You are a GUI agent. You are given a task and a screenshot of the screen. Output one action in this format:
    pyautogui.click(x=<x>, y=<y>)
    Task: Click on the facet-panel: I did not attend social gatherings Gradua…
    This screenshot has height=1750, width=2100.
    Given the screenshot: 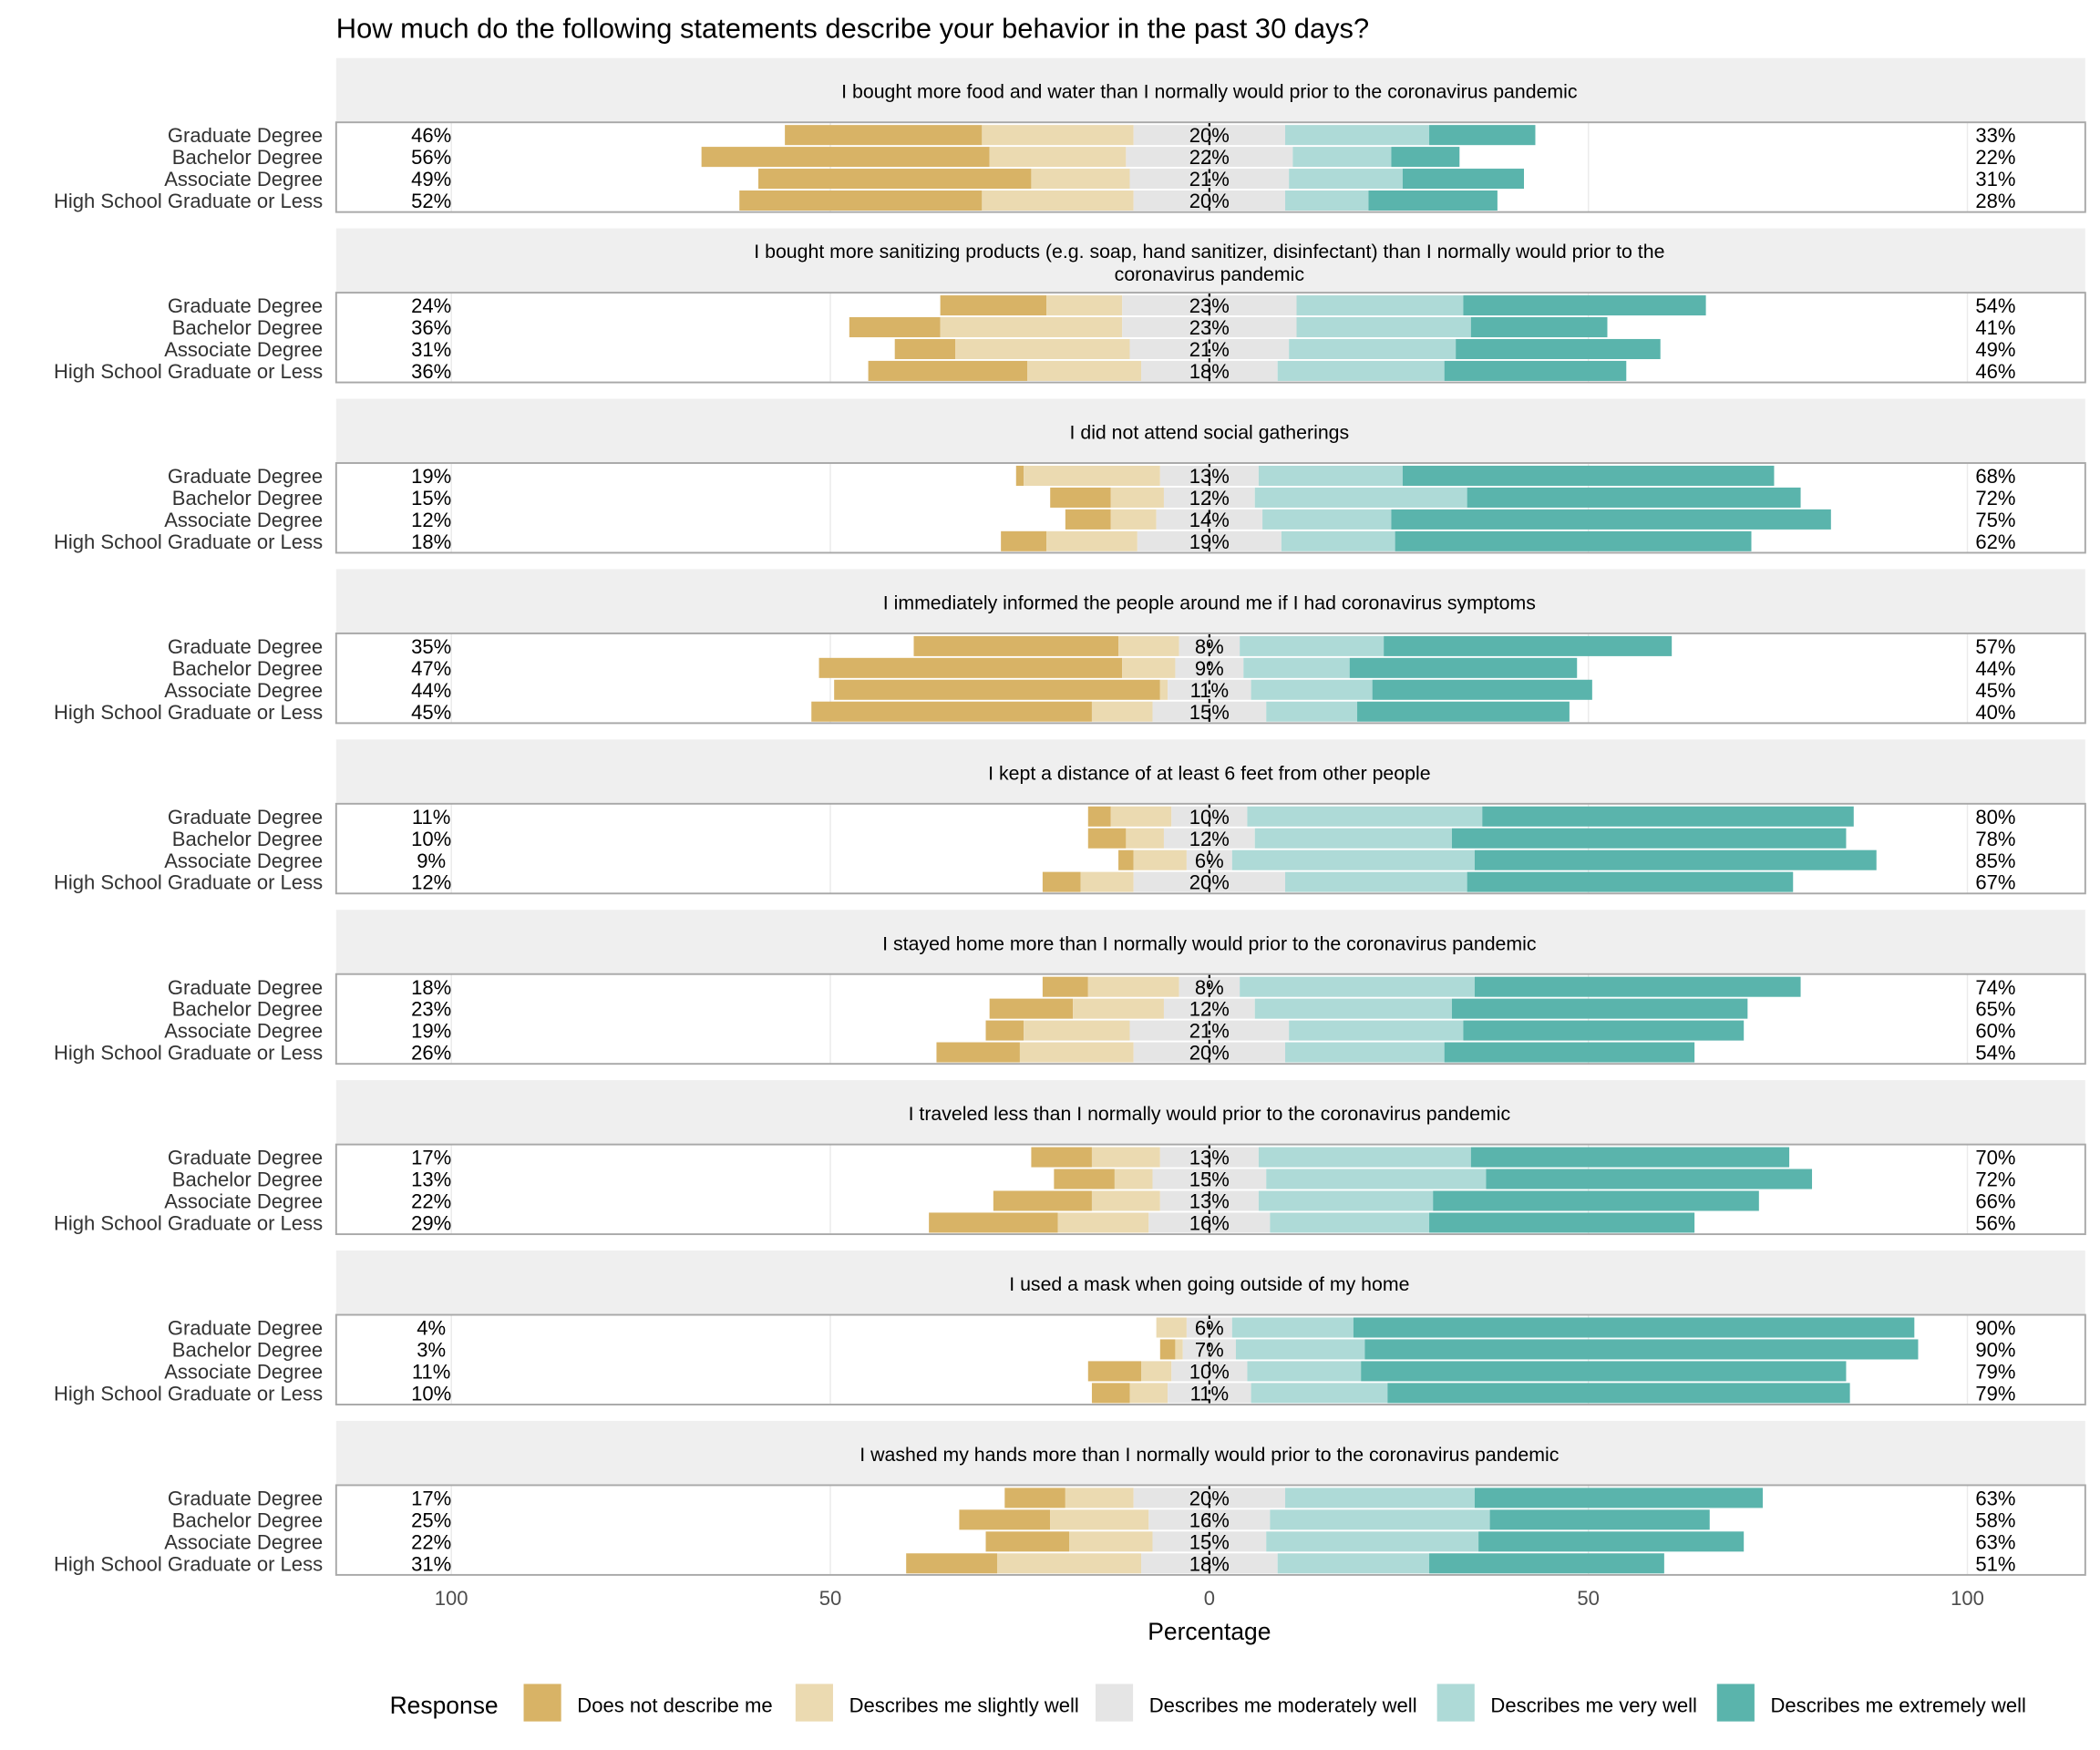 What is the action you would take?
    pyautogui.click(x=1070, y=476)
    